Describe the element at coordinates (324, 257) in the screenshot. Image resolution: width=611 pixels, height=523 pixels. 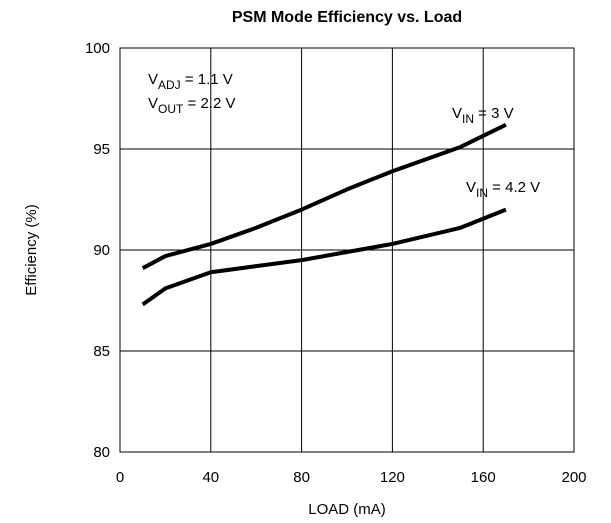
I see `line` at that location.